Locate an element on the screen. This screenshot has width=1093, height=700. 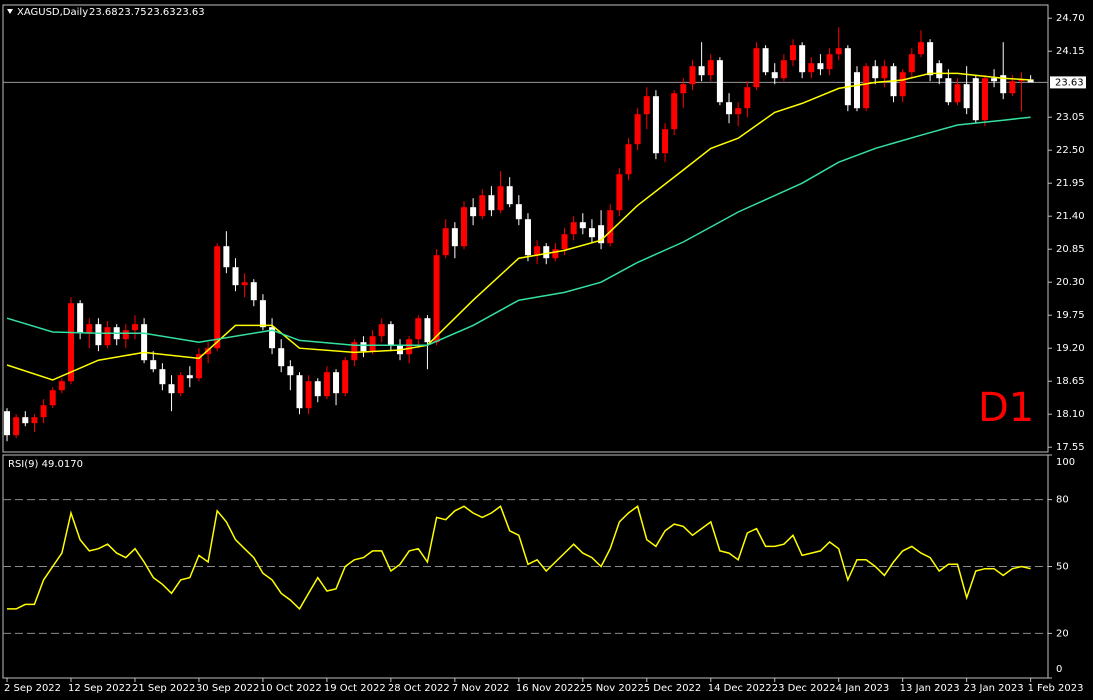
y-tick-label: 24.15 is located at coordinates (1070, 51).